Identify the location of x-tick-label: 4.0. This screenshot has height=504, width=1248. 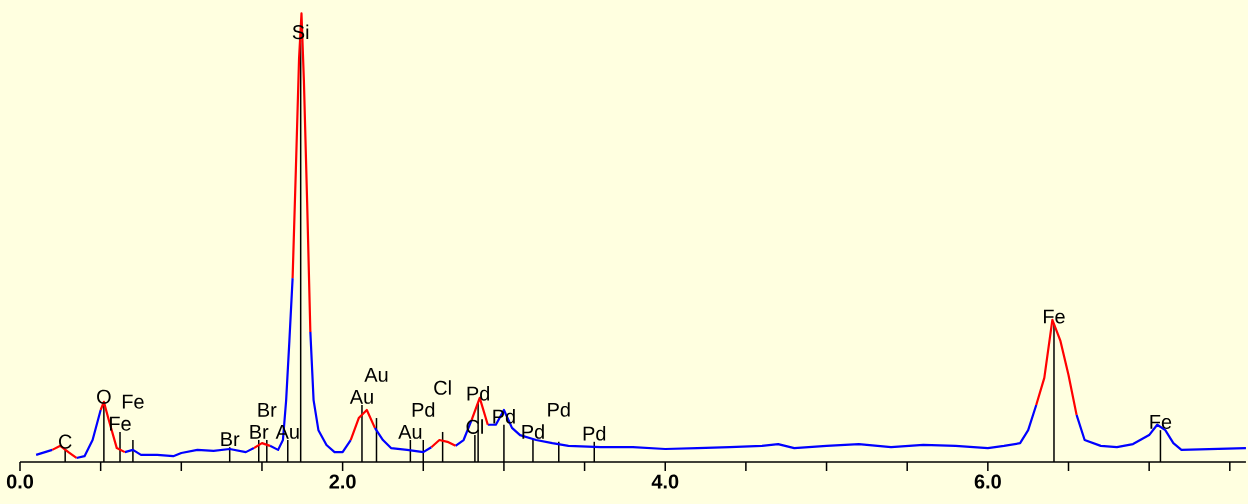
(665, 481).